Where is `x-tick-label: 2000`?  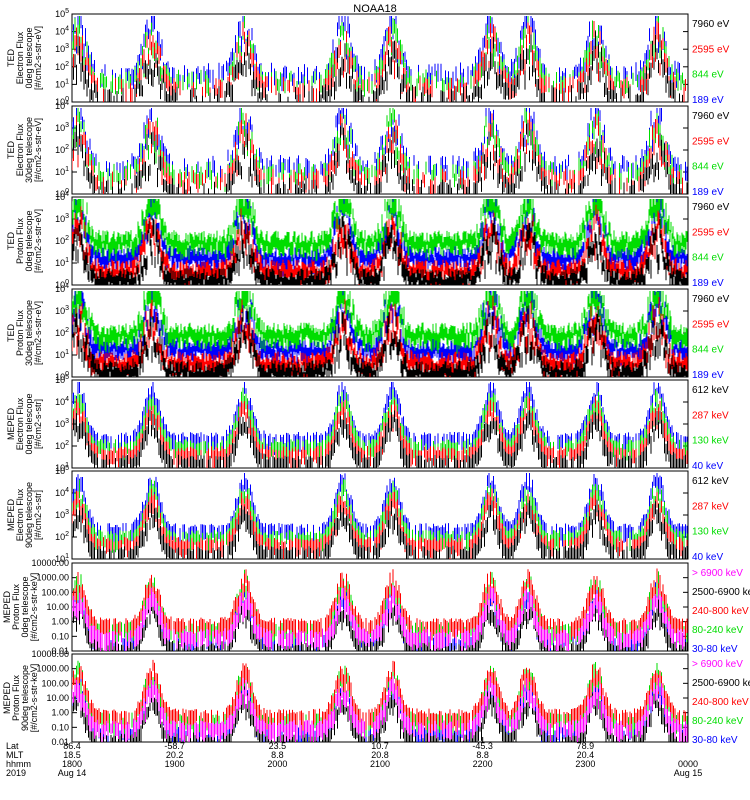 x-tick-label: 2000 is located at coordinates (277, 764).